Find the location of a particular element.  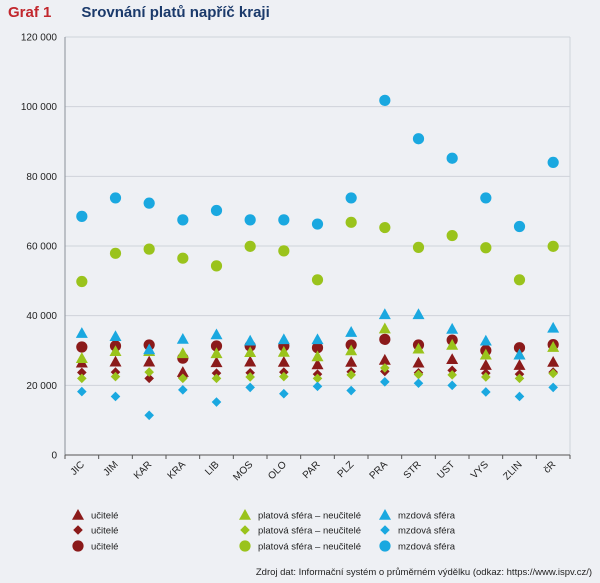

x-tick-label: LIB is located at coordinates (212, 468).